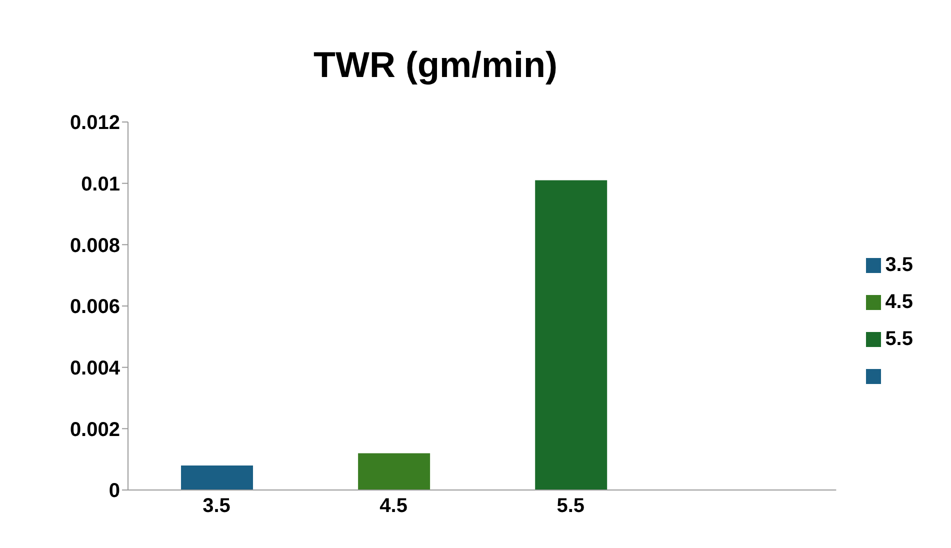 The image size is (951, 548). What do you see at coordinates (95, 368) in the screenshot?
I see `y-tick-label: 0.004` at bounding box center [95, 368].